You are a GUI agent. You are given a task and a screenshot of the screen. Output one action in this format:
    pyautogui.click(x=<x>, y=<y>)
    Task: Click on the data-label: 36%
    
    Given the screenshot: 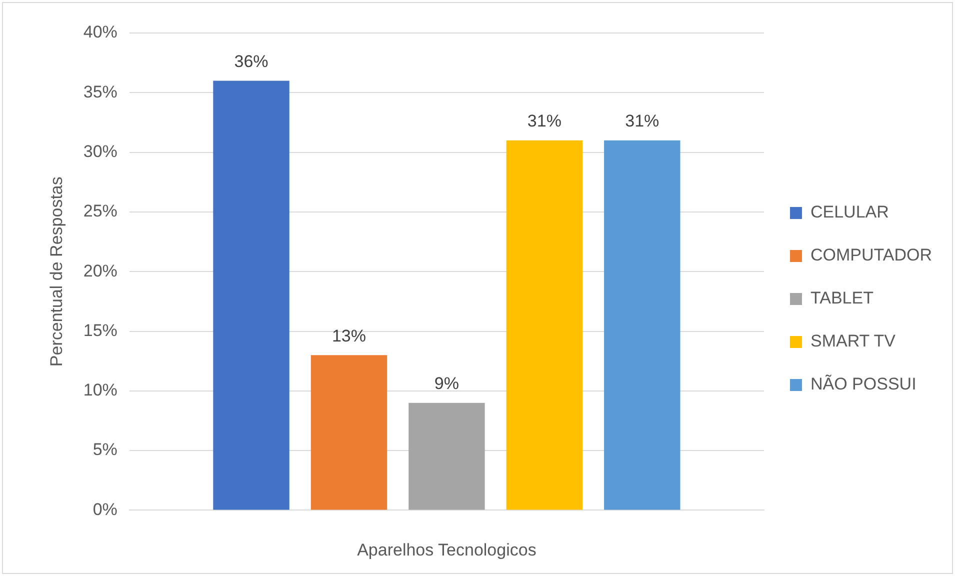 What is the action you would take?
    pyautogui.click(x=251, y=61)
    